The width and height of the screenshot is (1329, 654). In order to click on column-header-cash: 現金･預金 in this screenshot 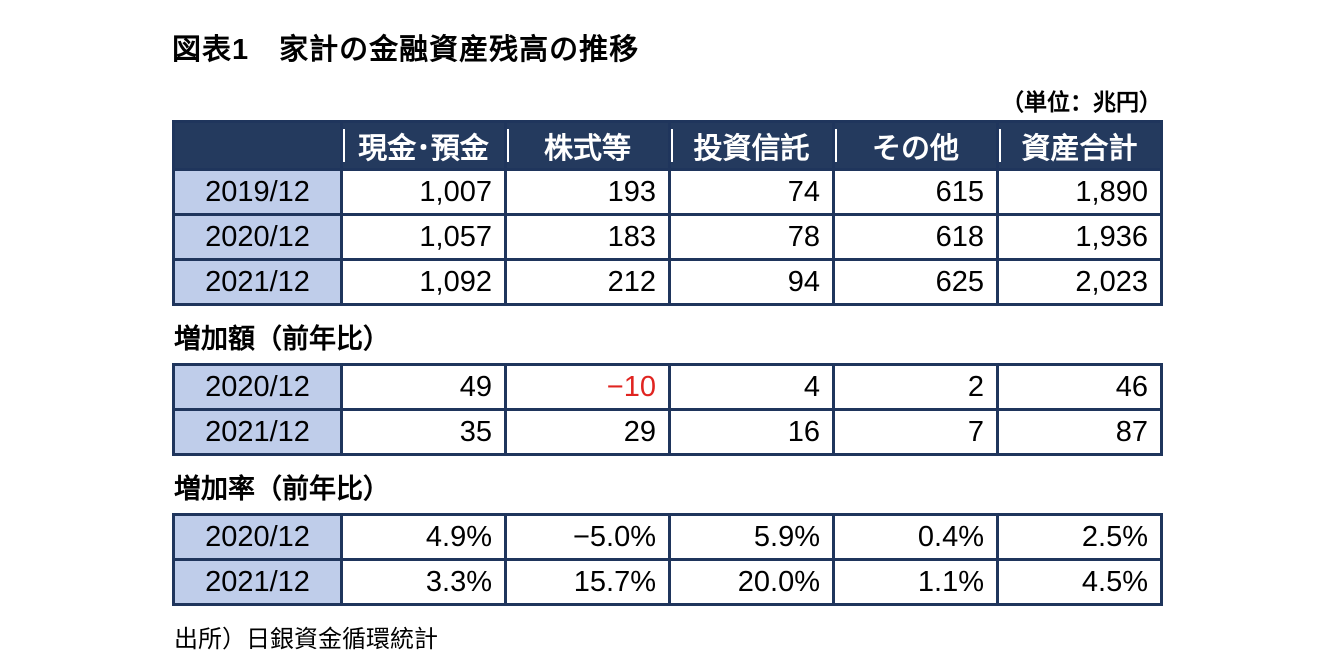, I will do `click(423, 145)`.